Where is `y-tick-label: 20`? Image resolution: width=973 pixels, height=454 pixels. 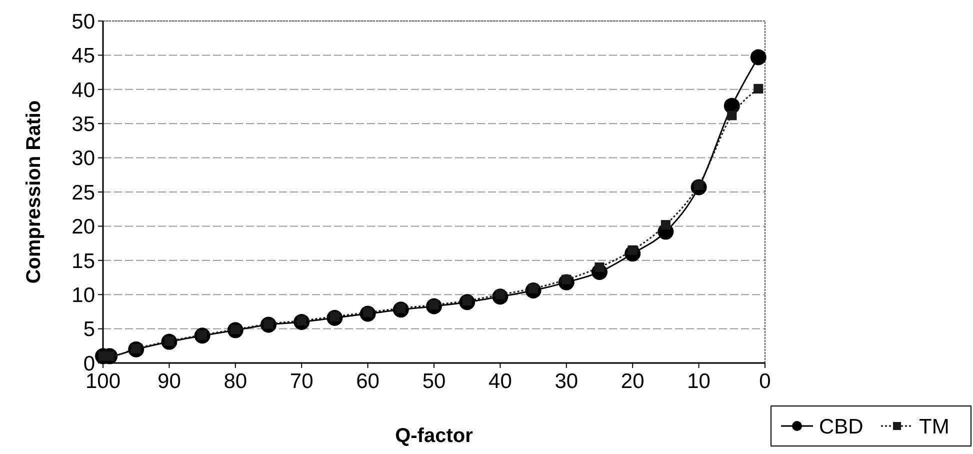 y-tick-label: 20 is located at coordinates (83, 227).